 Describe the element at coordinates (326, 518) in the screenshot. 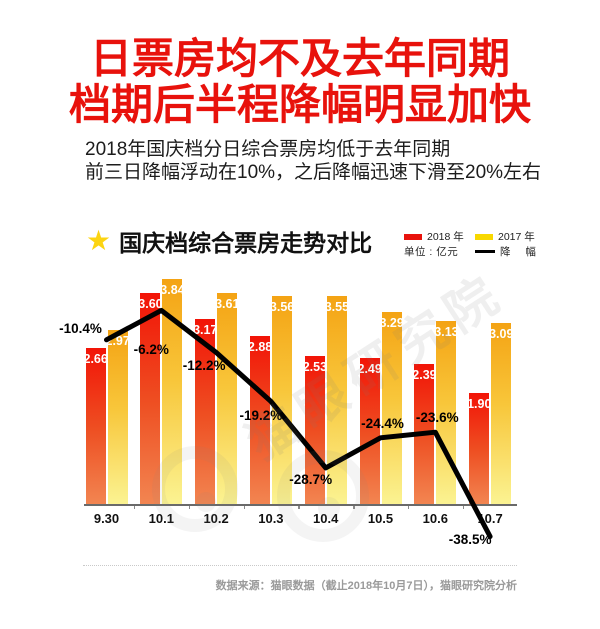

I see `x-axis-label: 10.4` at that location.